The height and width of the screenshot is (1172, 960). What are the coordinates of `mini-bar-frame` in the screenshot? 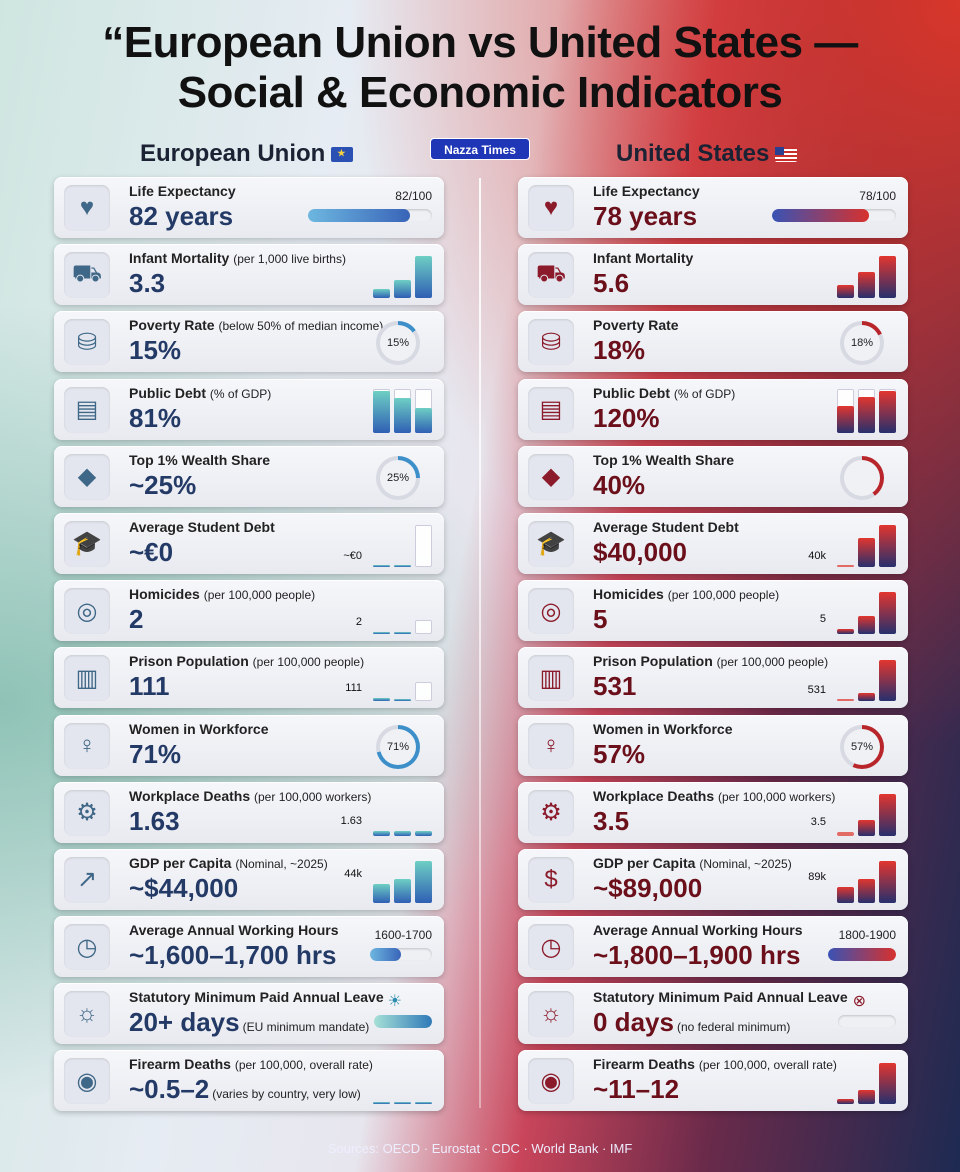 It's located at (887, 410).